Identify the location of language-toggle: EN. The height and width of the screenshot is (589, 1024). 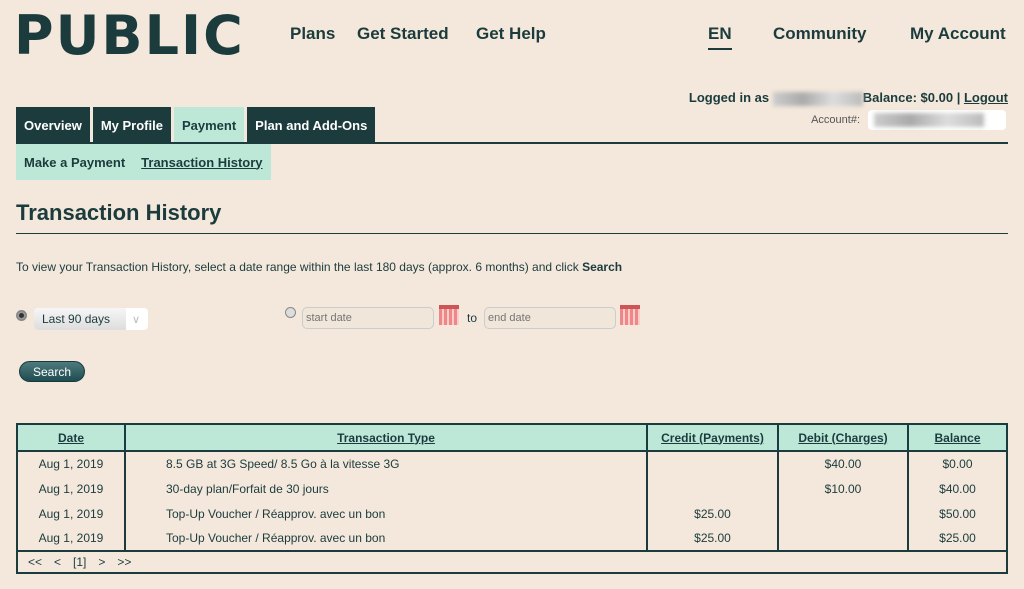
(720, 37).